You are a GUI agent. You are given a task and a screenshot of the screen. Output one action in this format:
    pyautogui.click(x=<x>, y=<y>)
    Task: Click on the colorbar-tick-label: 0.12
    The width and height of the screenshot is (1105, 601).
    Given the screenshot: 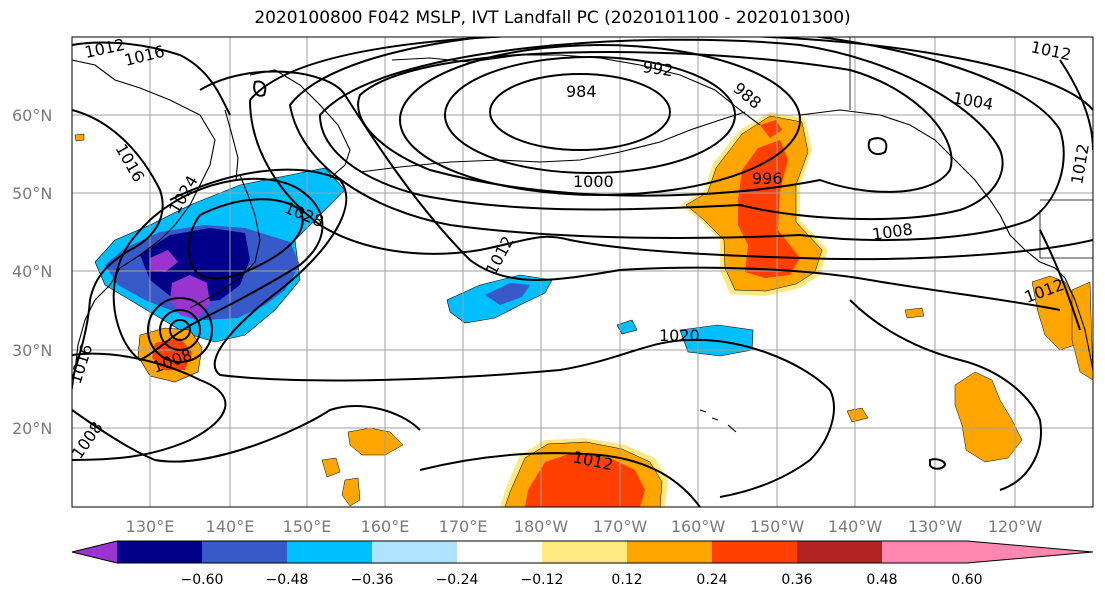 What is the action you would take?
    pyautogui.click(x=626, y=580)
    